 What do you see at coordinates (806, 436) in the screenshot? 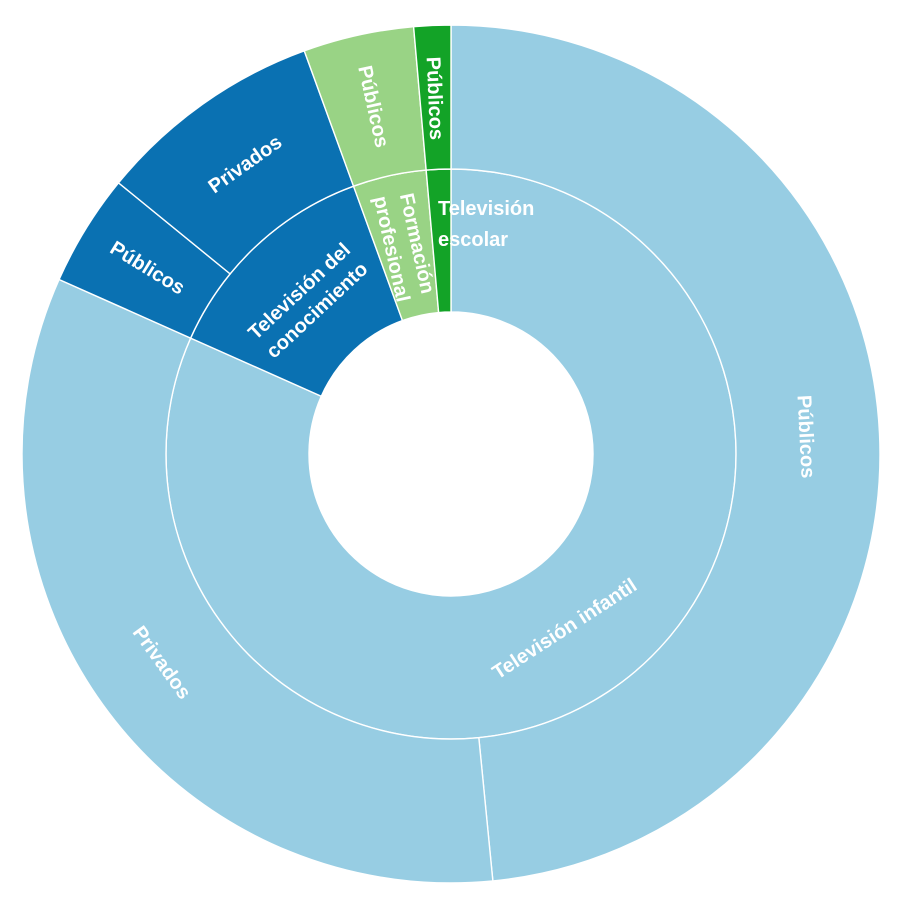
I see `label-television-infantil-publicos: Públicos` at bounding box center [806, 436].